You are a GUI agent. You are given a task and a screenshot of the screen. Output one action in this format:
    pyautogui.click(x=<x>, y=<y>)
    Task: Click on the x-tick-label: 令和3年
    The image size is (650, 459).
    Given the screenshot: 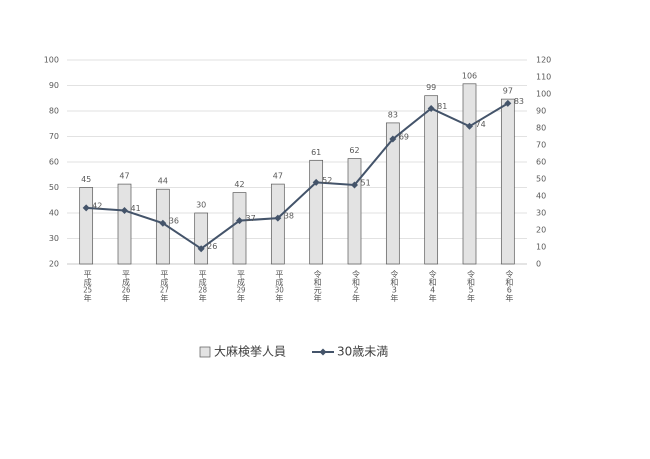 What is the action you would take?
    pyautogui.click(x=394, y=286)
    